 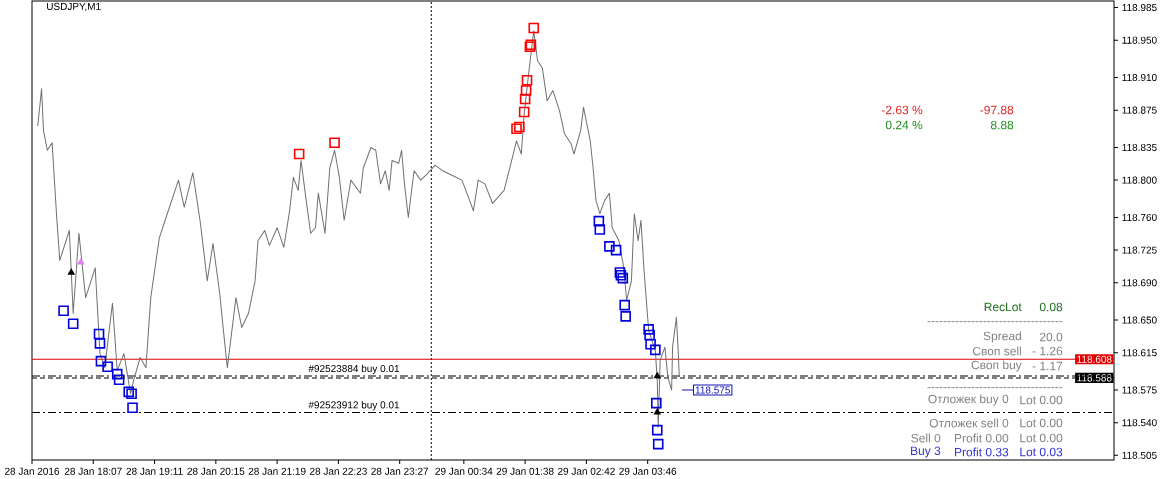 I want to click on annotation: Lot 0.03, so click(x=1041, y=452).